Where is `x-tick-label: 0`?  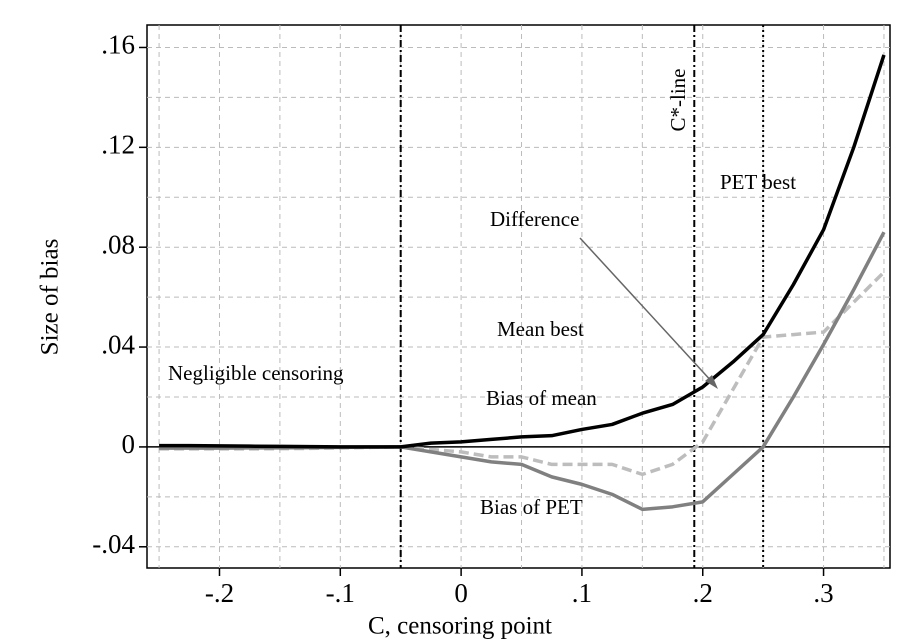
x-tick-label: 0 is located at coordinates (461, 593).